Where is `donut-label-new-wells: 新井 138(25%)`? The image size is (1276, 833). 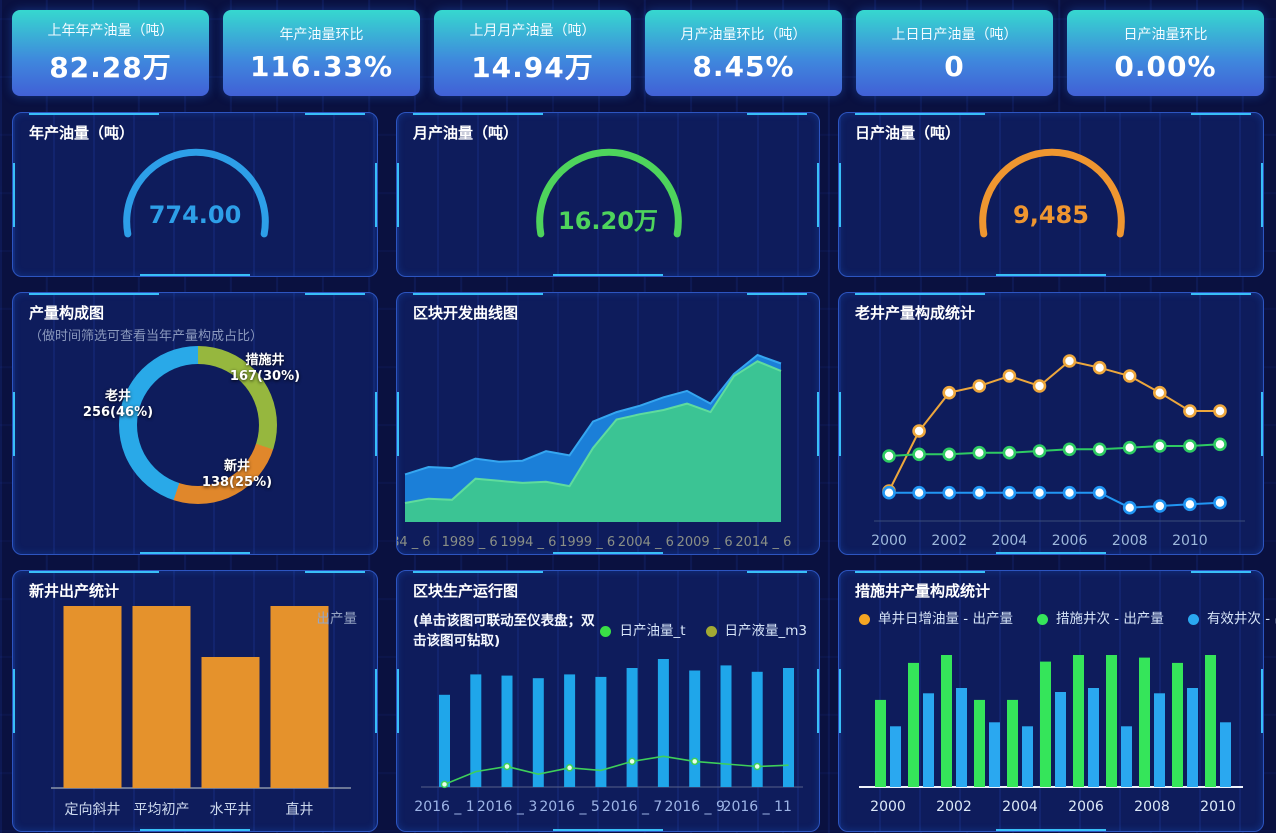
donut-label-new-wells: 新井 138(25%) is located at coordinates (237, 475).